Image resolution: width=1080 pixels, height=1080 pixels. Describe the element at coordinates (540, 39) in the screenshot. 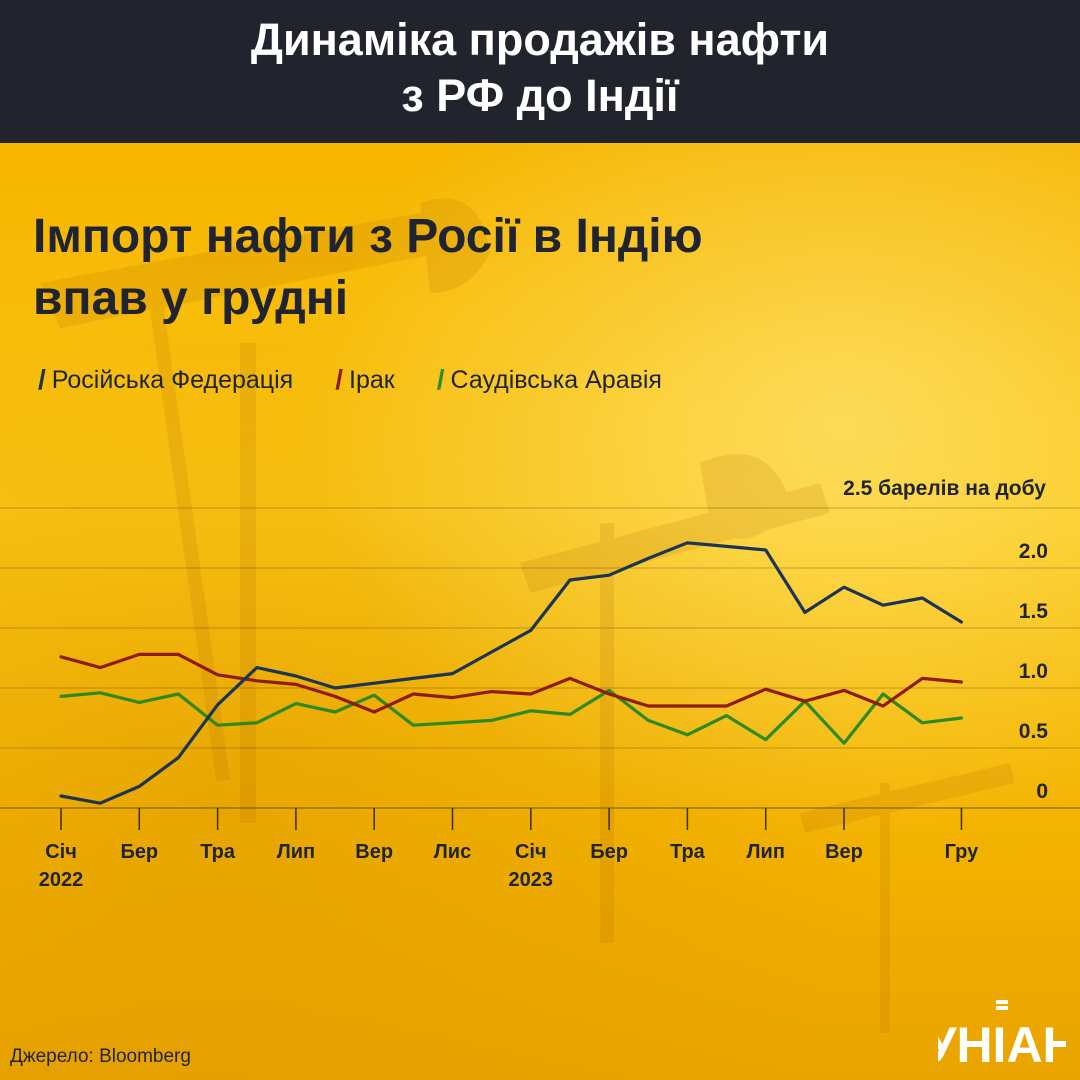

I see `banner-title-line1: Динаміка продажів нафти` at that location.